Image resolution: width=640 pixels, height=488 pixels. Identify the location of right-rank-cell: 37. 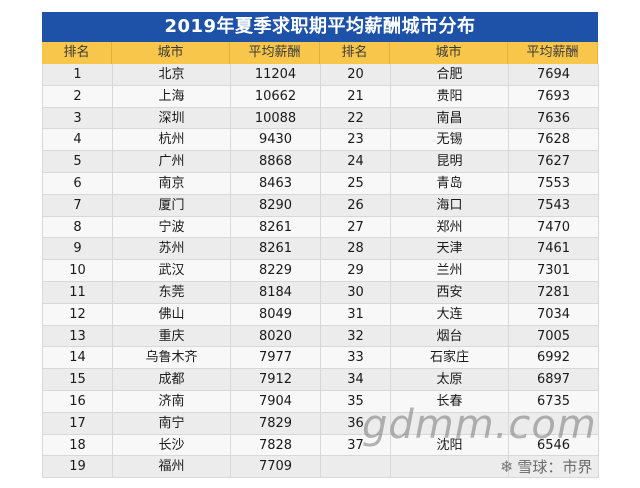
(356, 445).